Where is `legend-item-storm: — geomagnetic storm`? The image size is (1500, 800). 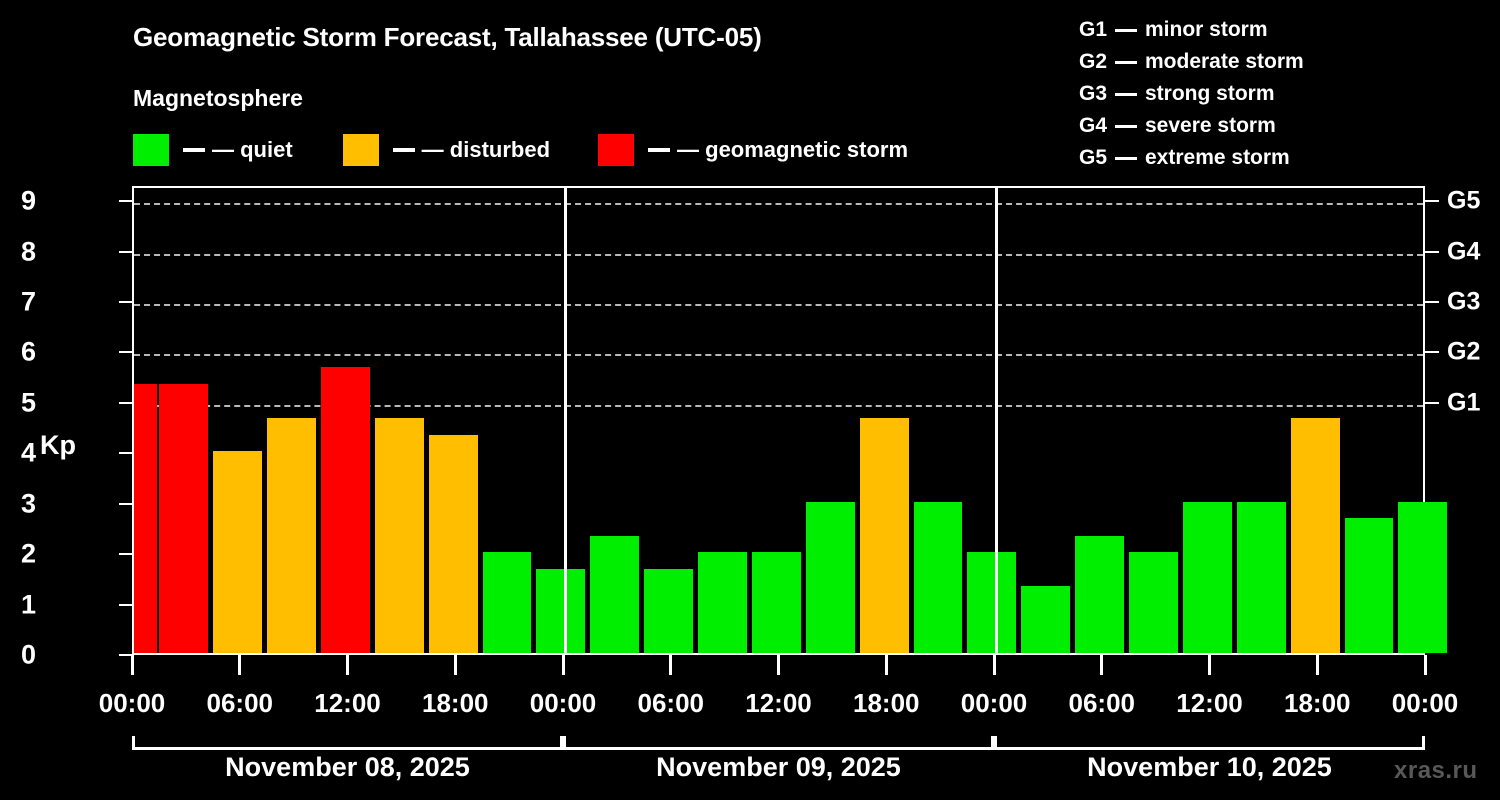 legend-item-storm: — geomagnetic storm is located at coordinates (753, 150).